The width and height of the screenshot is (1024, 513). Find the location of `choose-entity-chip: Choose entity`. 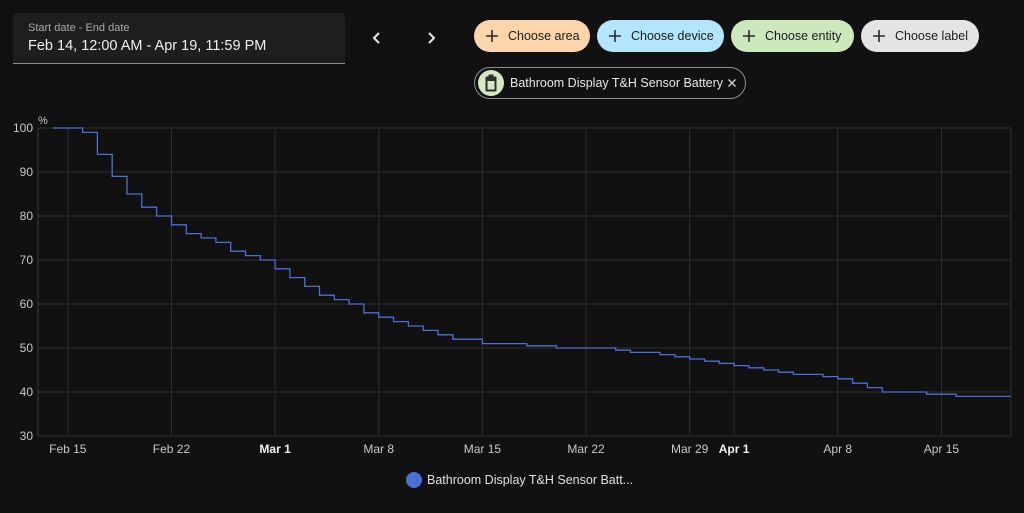

choose-entity-chip: Choose entity is located at coordinates (792, 36).